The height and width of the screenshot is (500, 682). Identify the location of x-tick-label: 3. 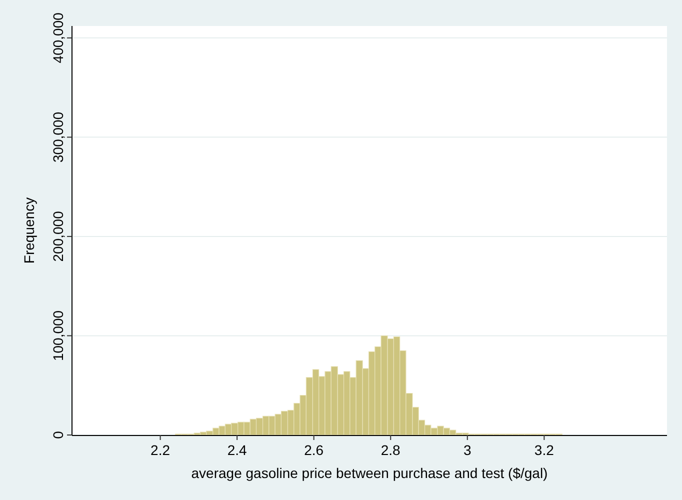
(467, 450).